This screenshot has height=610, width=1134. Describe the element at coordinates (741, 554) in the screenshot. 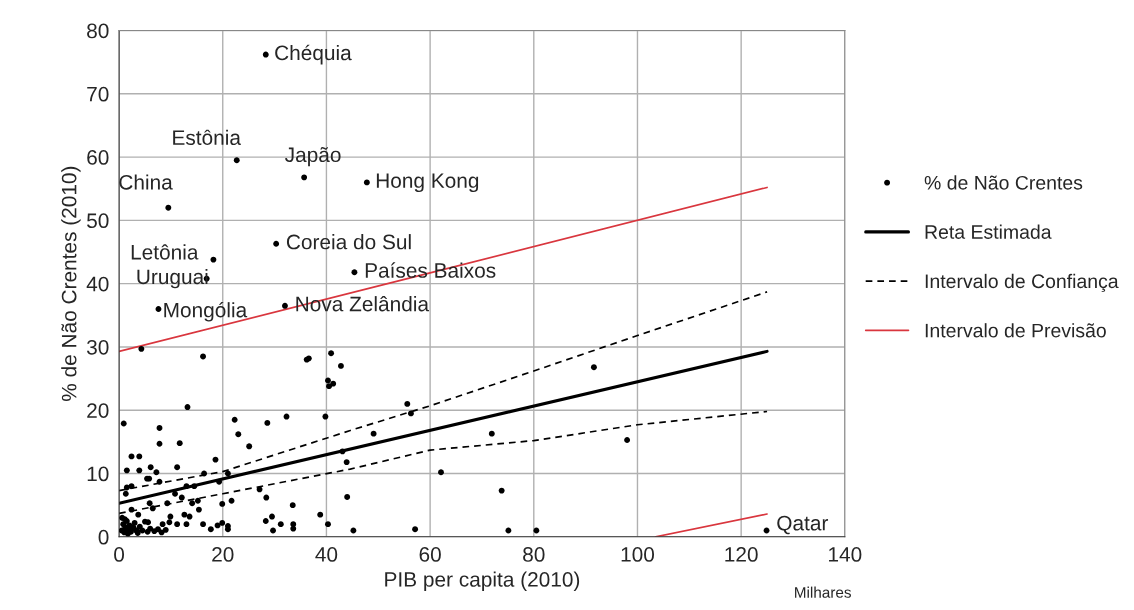

I see `x-tick-label: 120` at that location.